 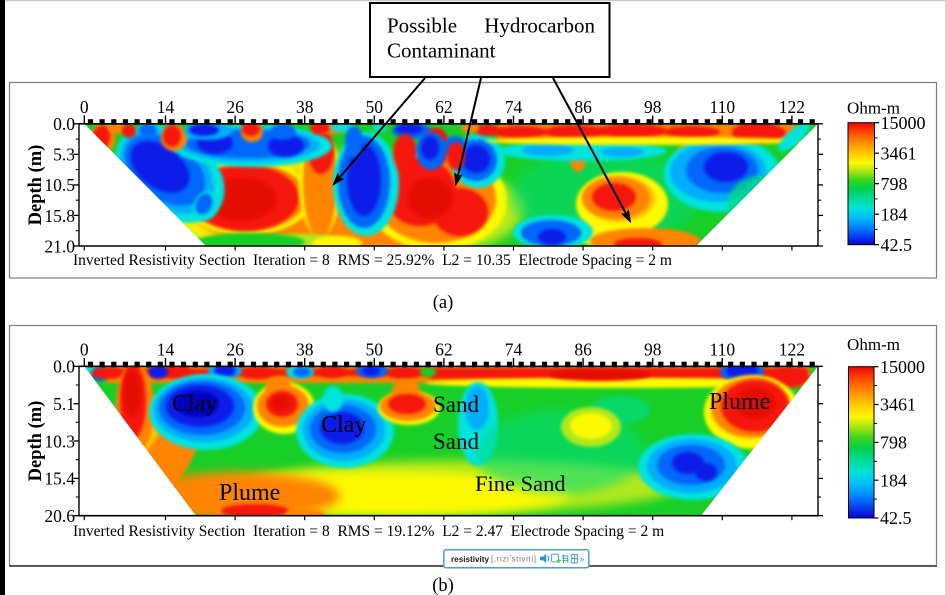 What do you see at coordinates (59, 441) in the screenshot?
I see `svg-text: 10.3` at bounding box center [59, 441].